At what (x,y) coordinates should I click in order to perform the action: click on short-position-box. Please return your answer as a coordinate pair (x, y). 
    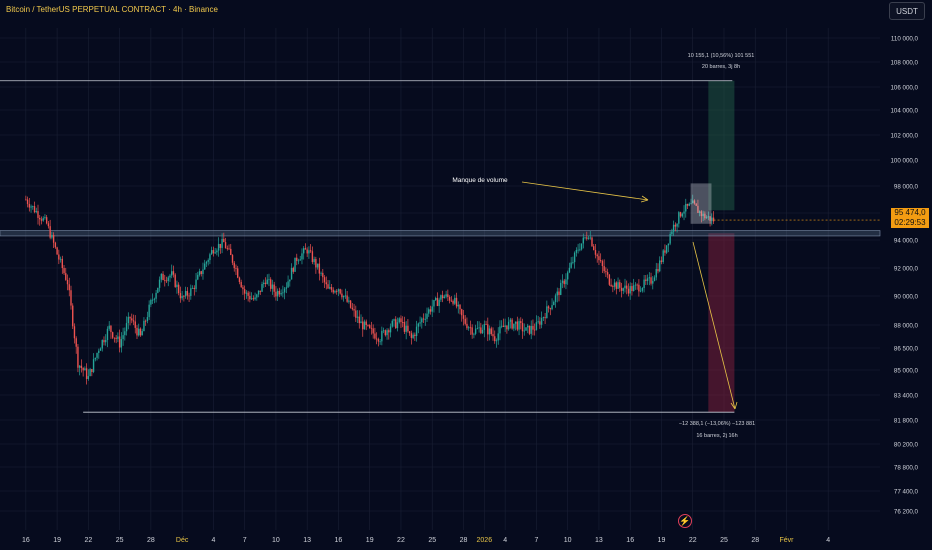
    Looking at the image, I should click on (721, 323).